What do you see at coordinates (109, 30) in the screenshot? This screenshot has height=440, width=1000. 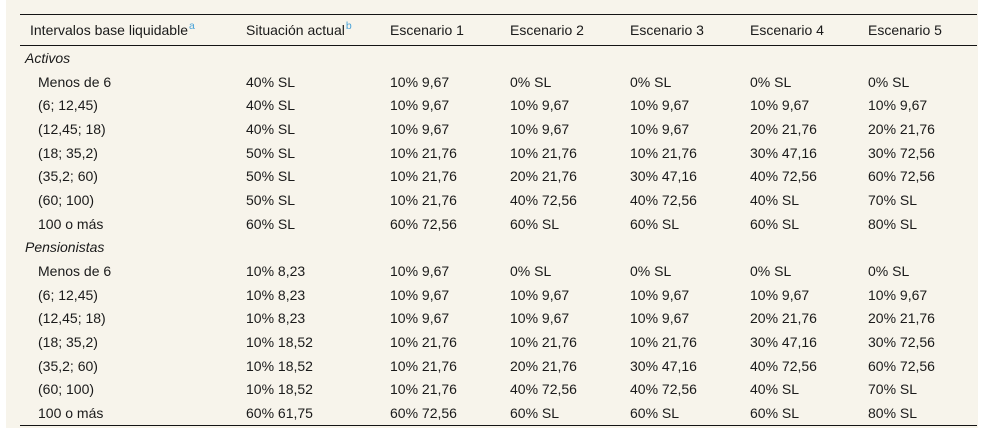 I see `col-header-text: Intervalos base liquidable` at bounding box center [109, 30].